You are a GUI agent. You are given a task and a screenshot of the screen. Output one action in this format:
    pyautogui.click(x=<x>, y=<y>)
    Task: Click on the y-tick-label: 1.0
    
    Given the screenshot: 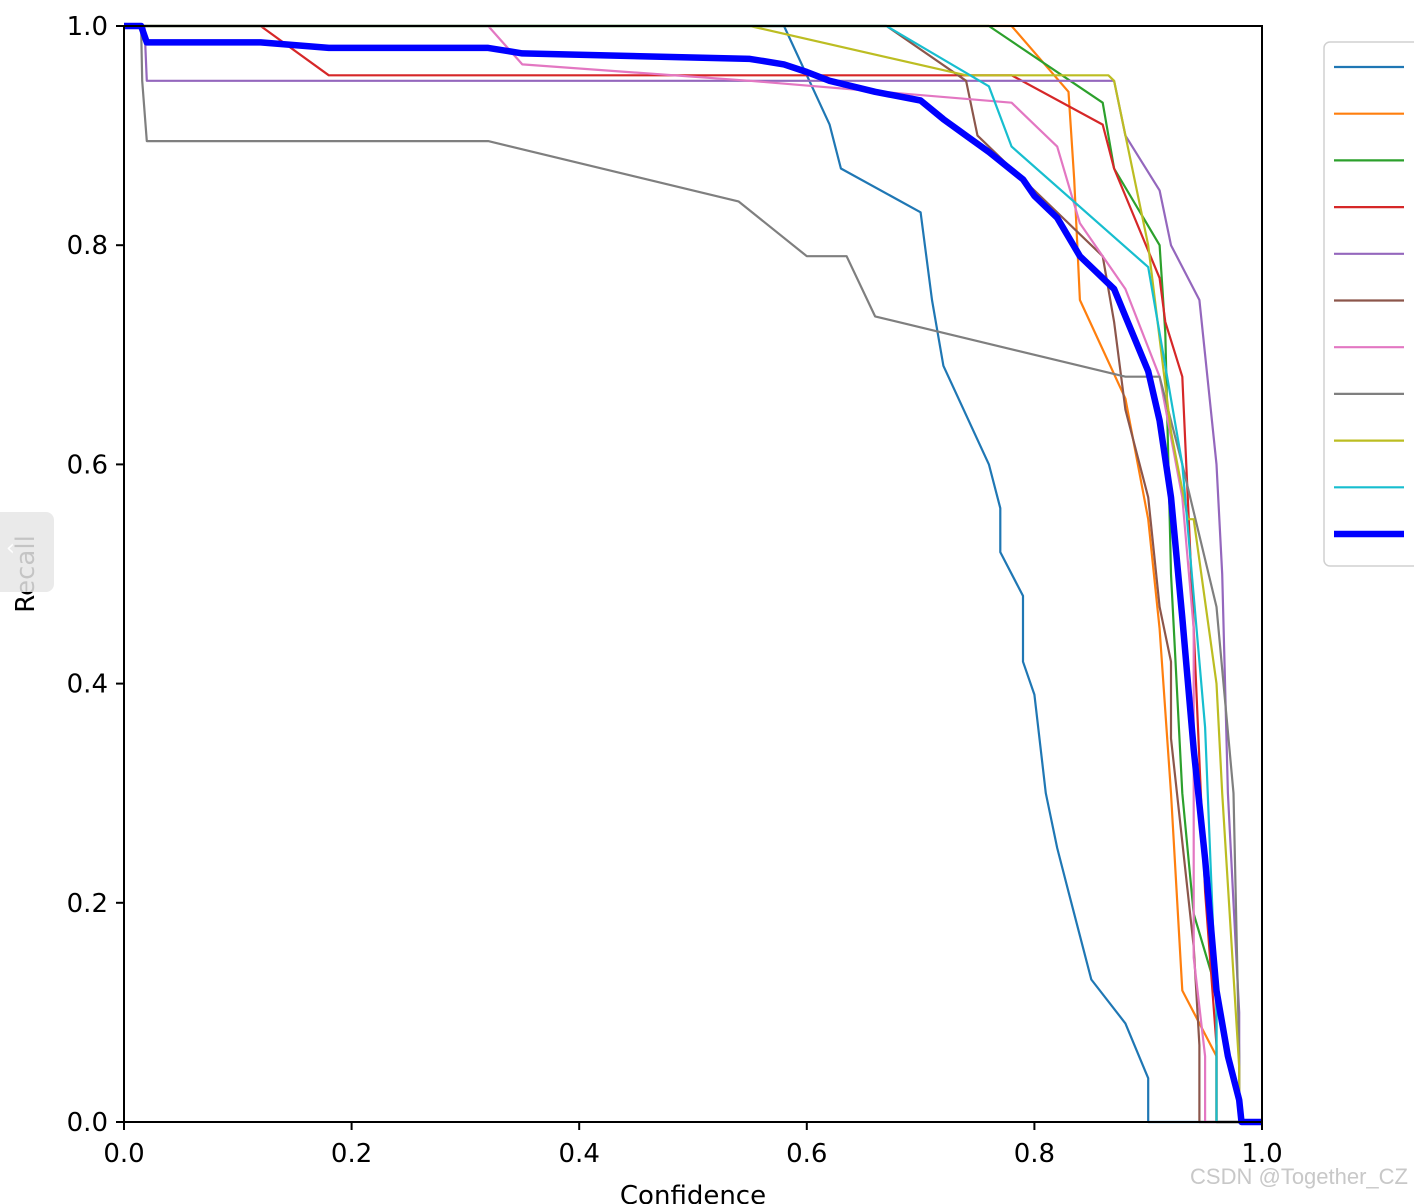 What is the action you would take?
    pyautogui.click(x=87, y=27)
    